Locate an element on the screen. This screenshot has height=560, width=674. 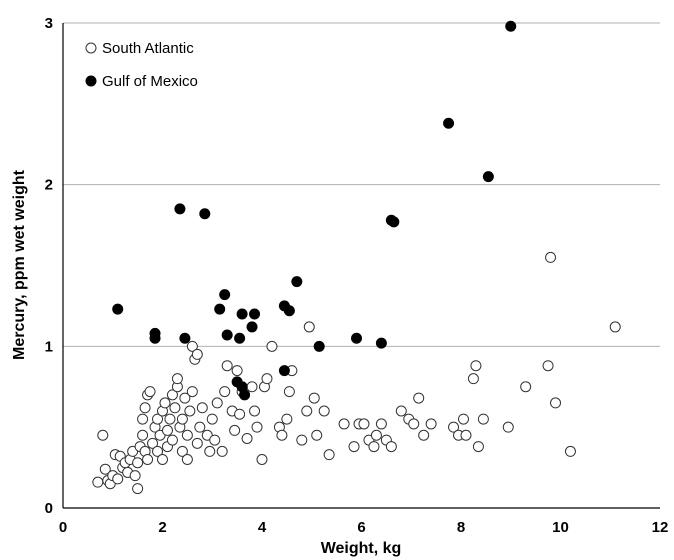
y-tick-label: 2 is located at coordinates (49, 185).